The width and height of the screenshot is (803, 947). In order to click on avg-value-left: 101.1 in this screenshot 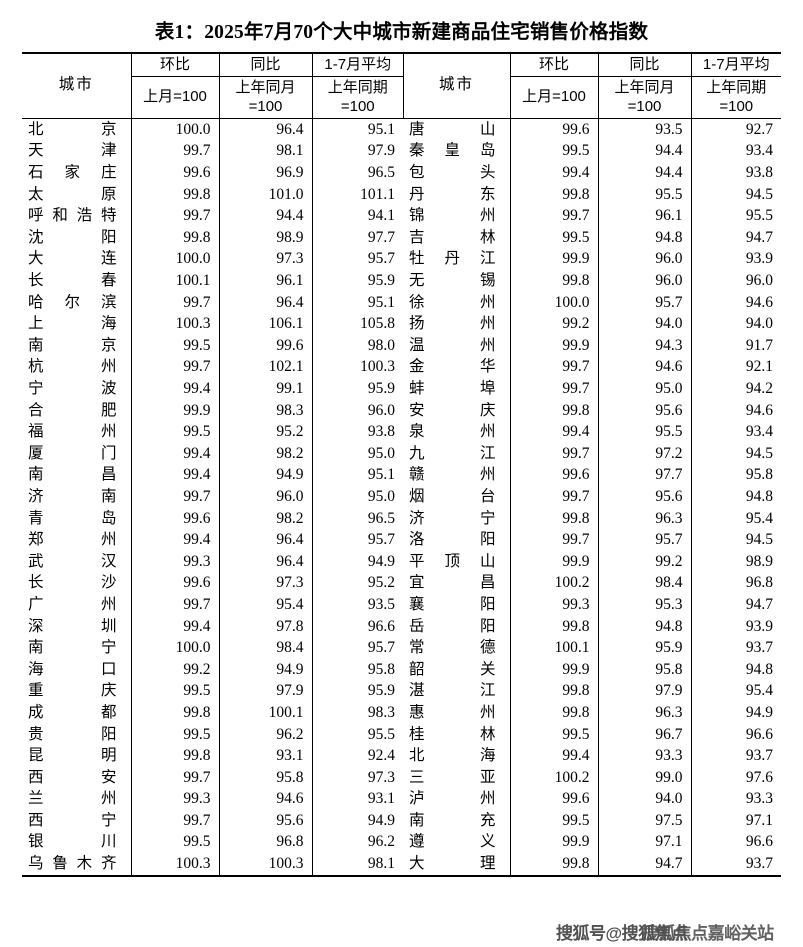, I will do `click(357, 194)`.